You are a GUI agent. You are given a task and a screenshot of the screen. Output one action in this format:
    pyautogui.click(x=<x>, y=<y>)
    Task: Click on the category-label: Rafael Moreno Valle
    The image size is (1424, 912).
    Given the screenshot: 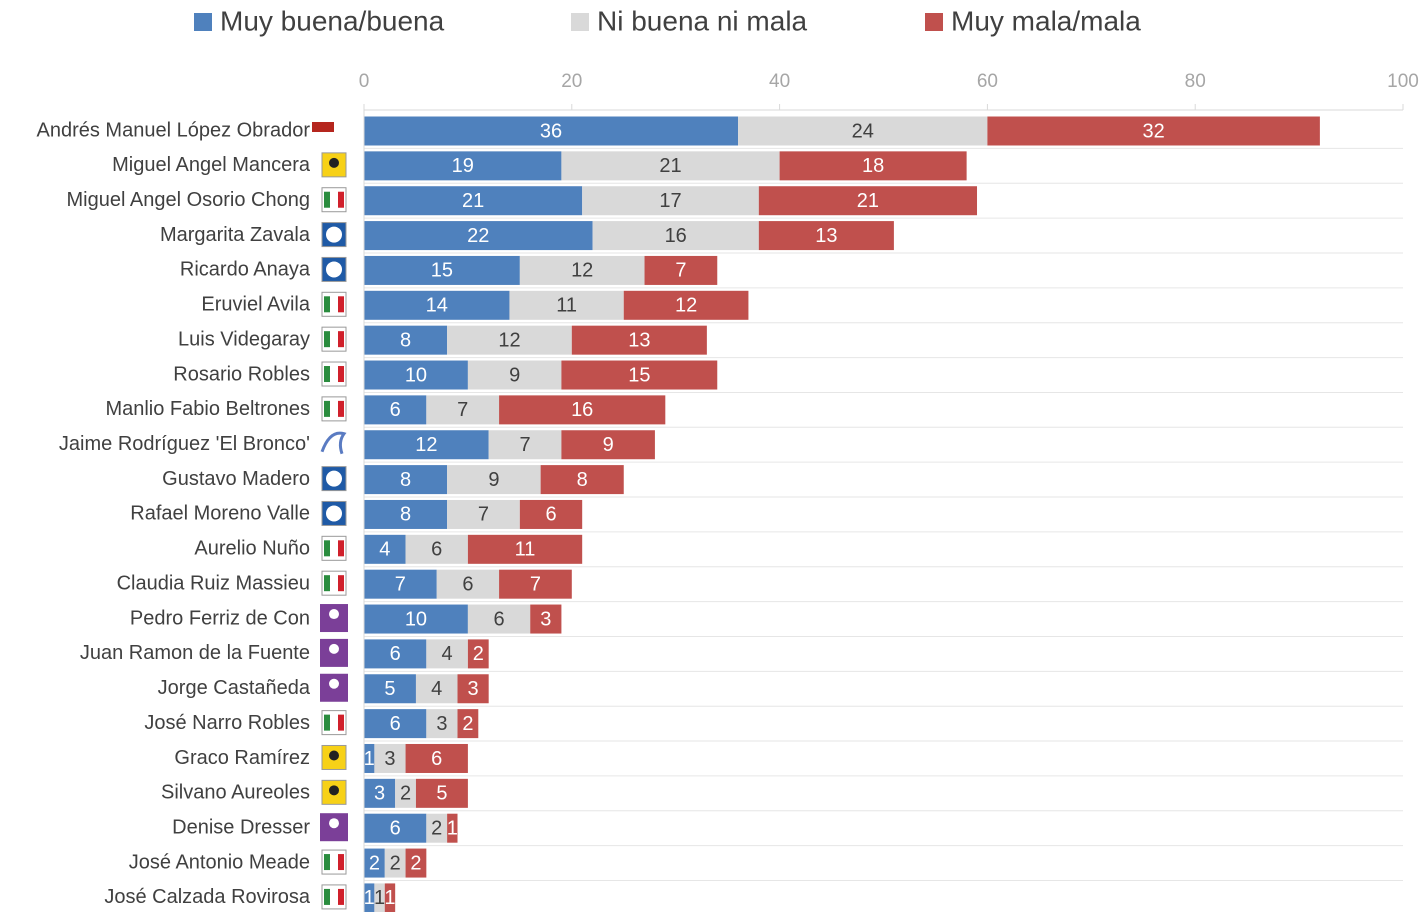 What is the action you would take?
    pyautogui.click(x=220, y=514)
    